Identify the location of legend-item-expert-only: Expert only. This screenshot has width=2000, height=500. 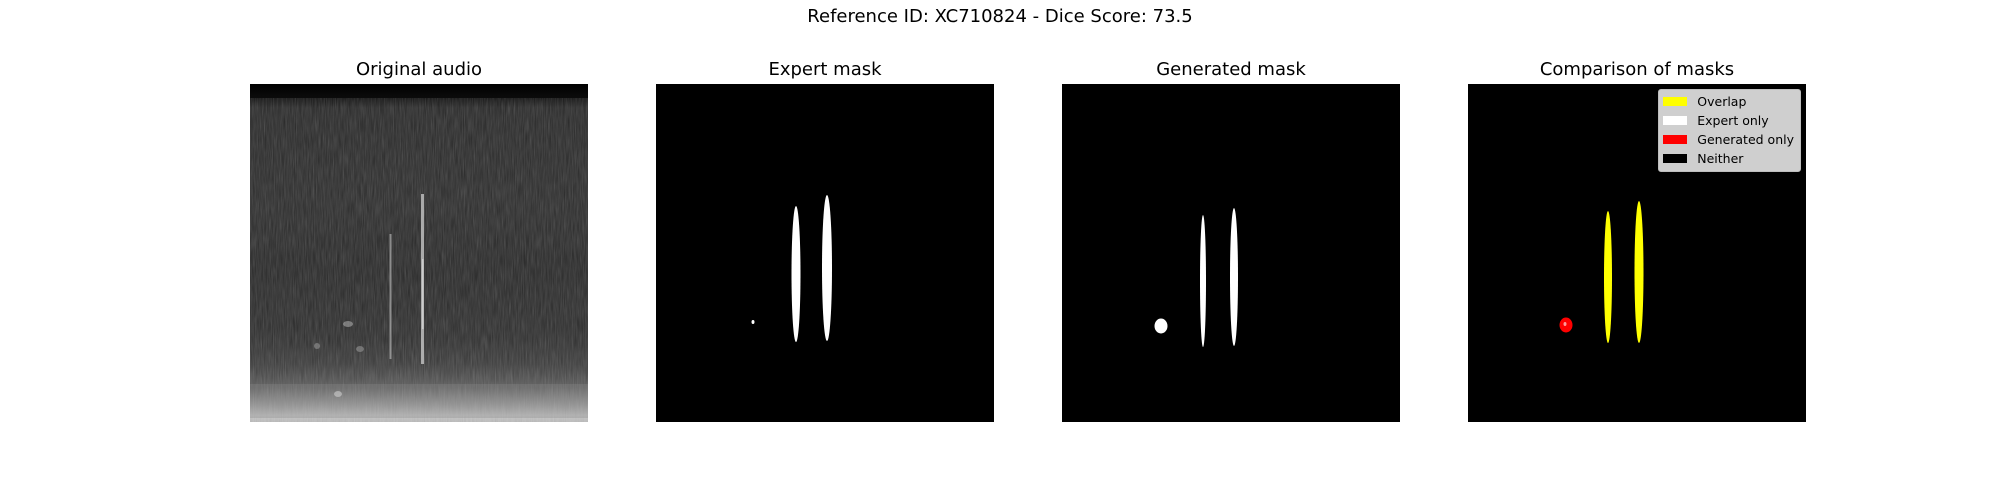
(1728, 120).